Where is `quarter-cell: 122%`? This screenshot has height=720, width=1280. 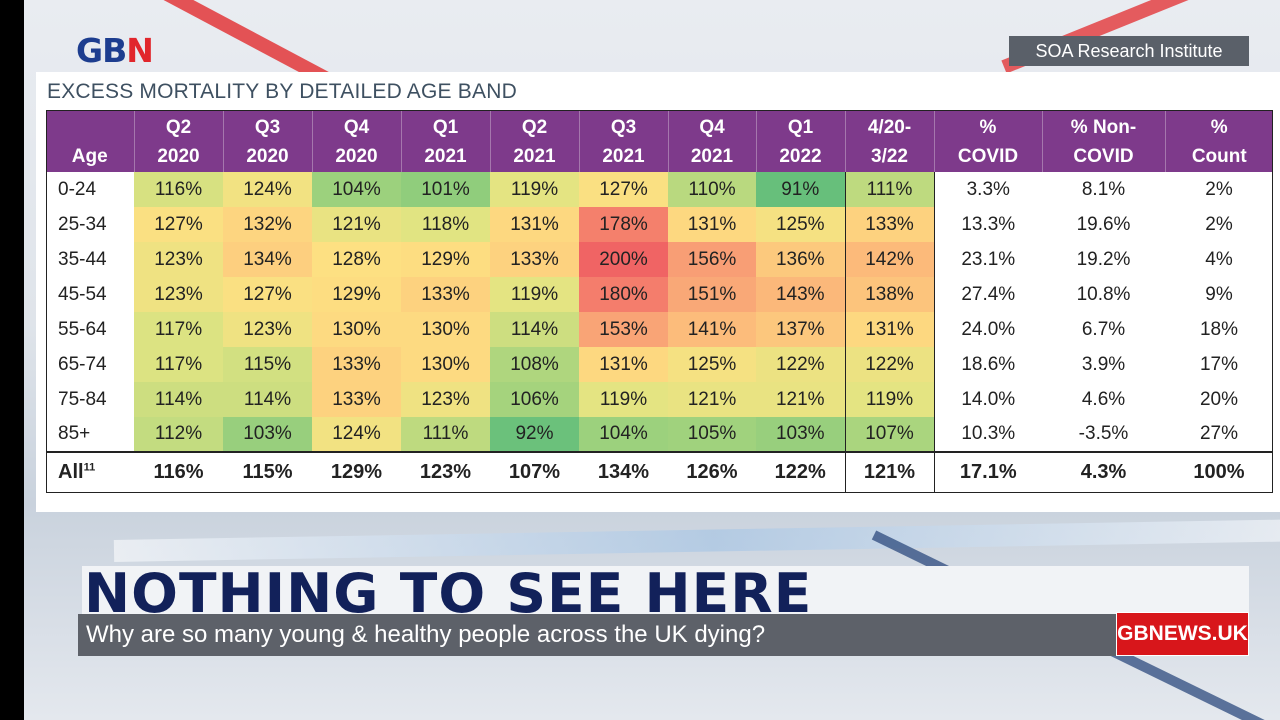
quarter-cell: 122% is located at coordinates (800, 364).